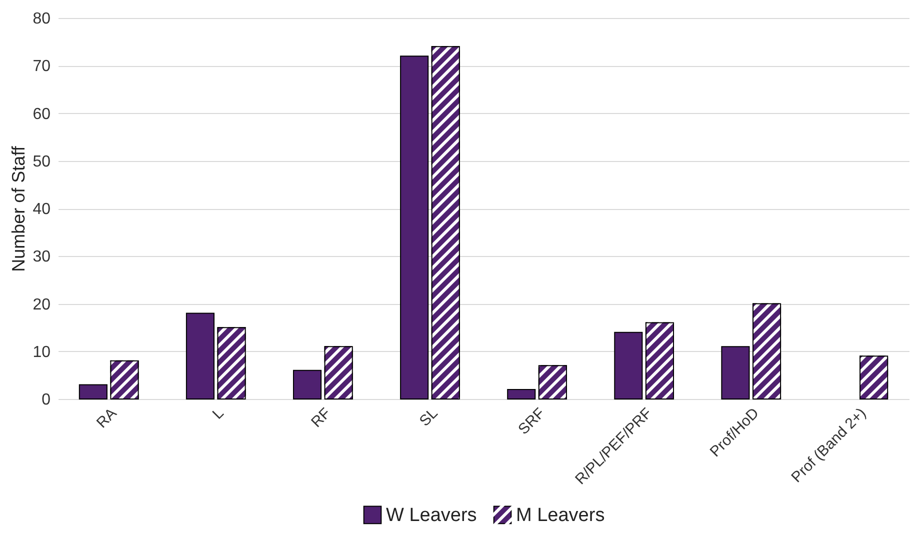 This screenshot has height=536, width=919. What do you see at coordinates (560, 515) in the screenshot?
I see `legend-label: M Leavers` at bounding box center [560, 515].